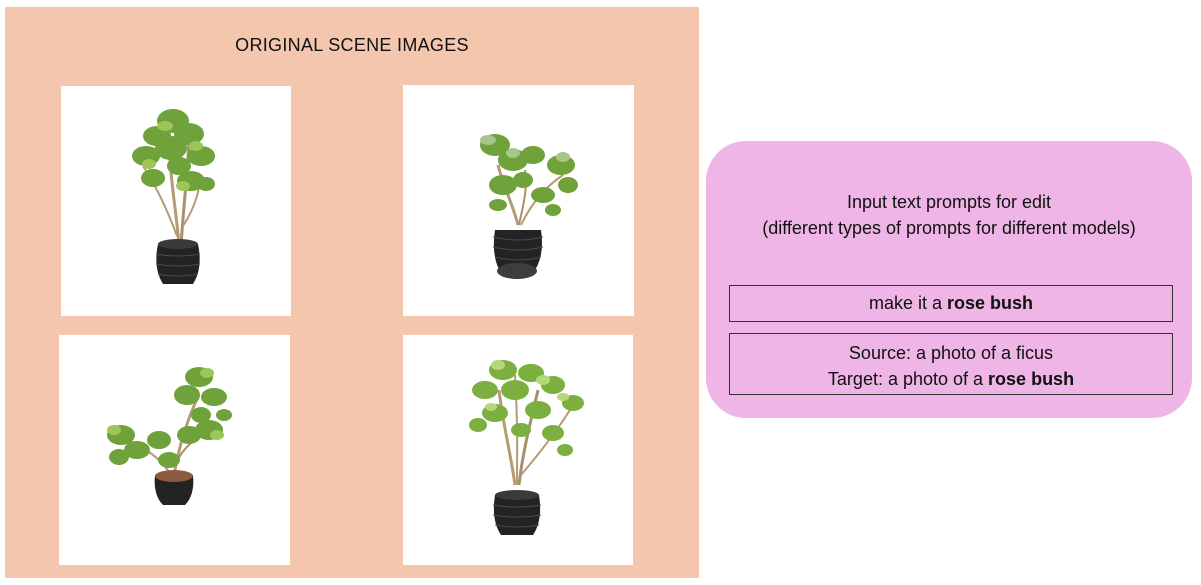  Describe the element at coordinates (949, 202) in the screenshot. I see `prompt-heading-line1: Input text prompts for edit` at that location.